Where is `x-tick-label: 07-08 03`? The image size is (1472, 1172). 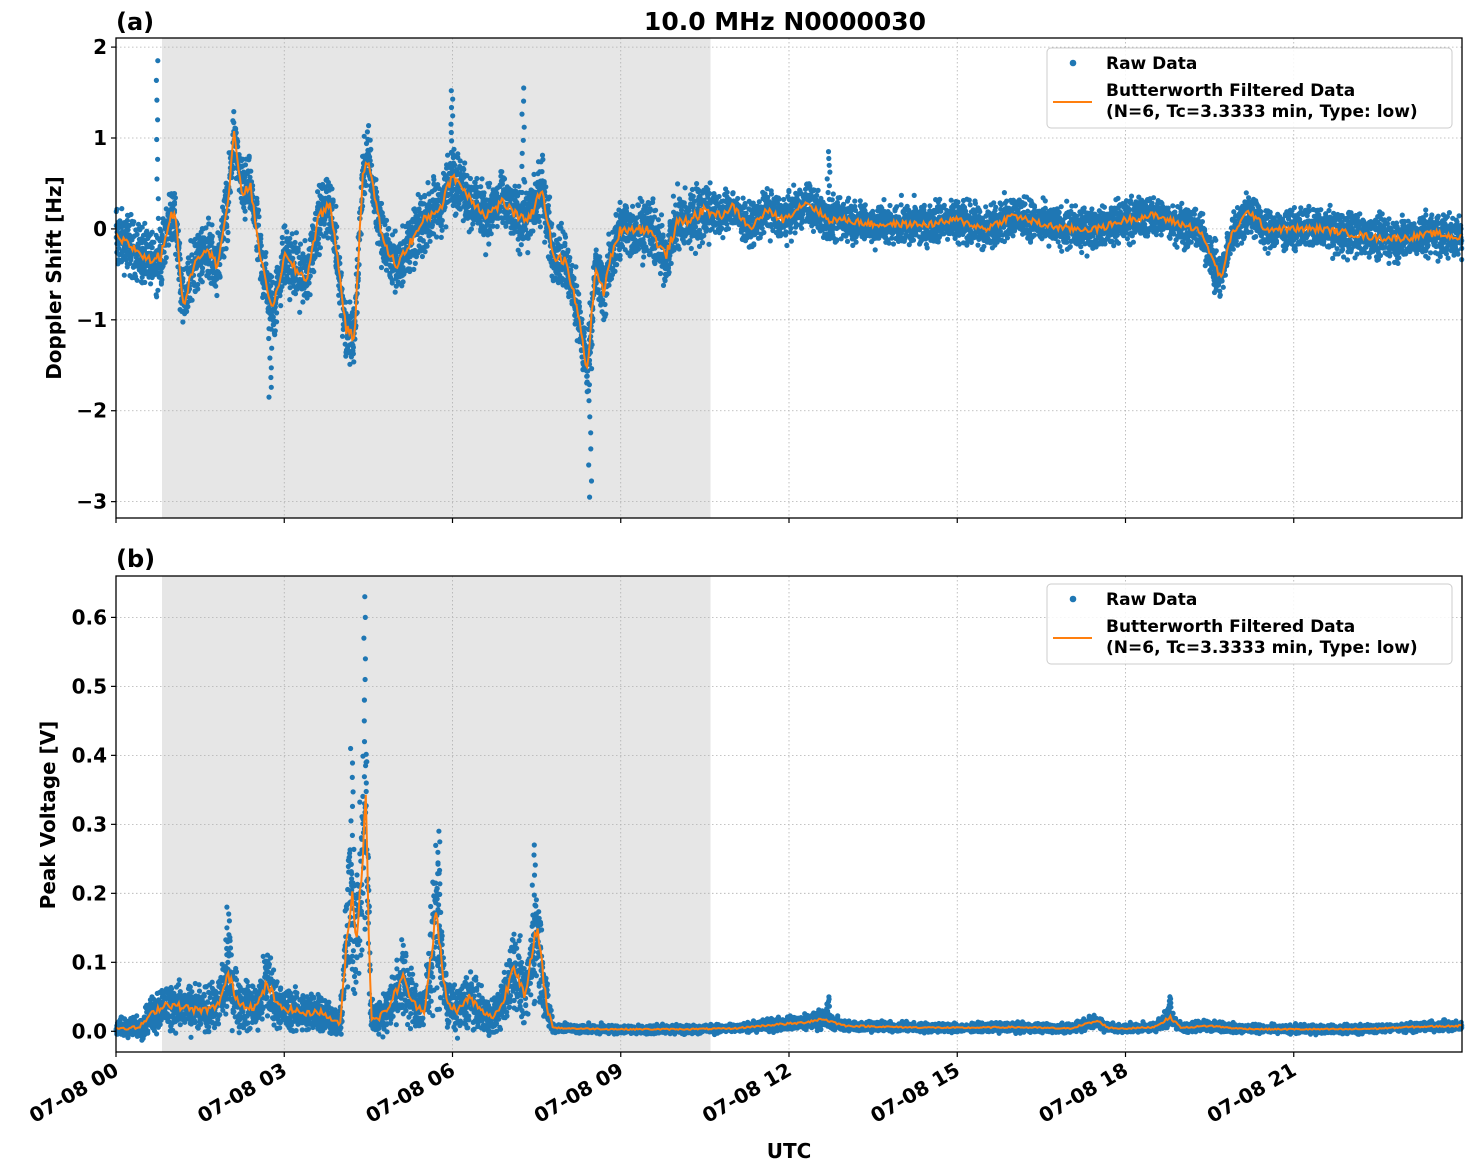
x-tick-label: 07-08 03 is located at coordinates (242, 1093).